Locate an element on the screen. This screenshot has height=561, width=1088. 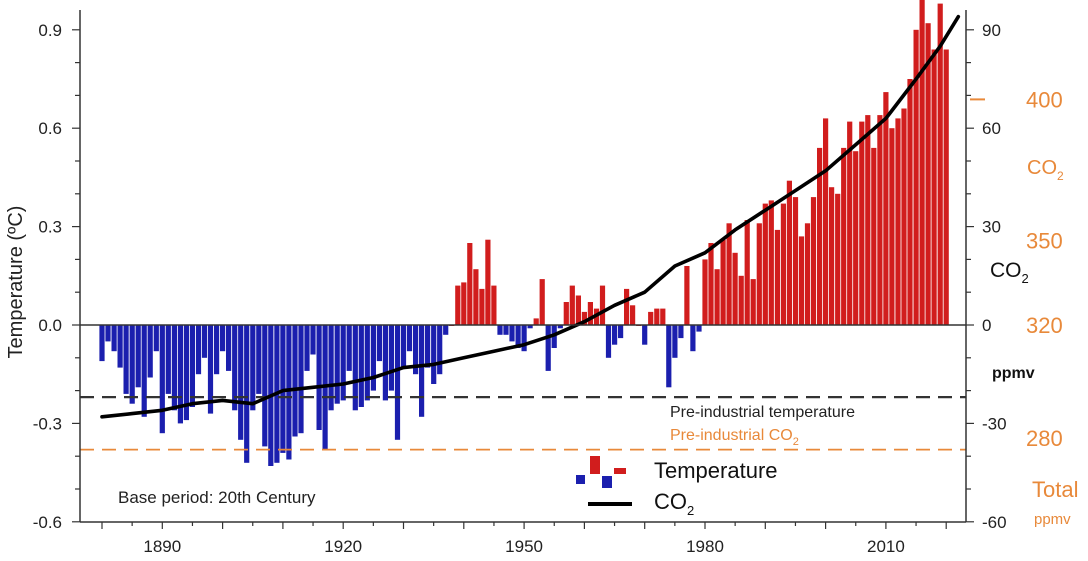
y-axis-label: Temperature (ºC) is located at coordinates (16, 282).